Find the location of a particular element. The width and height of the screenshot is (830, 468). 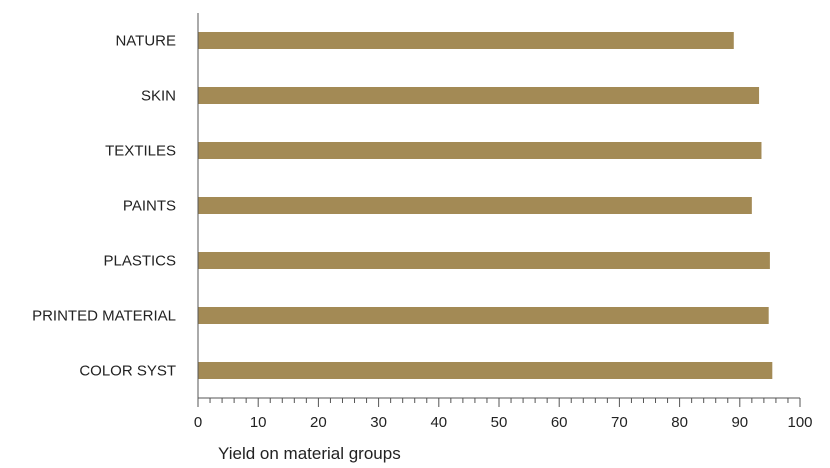

x-axis-title: Yield on material groups is located at coordinates (309, 453).